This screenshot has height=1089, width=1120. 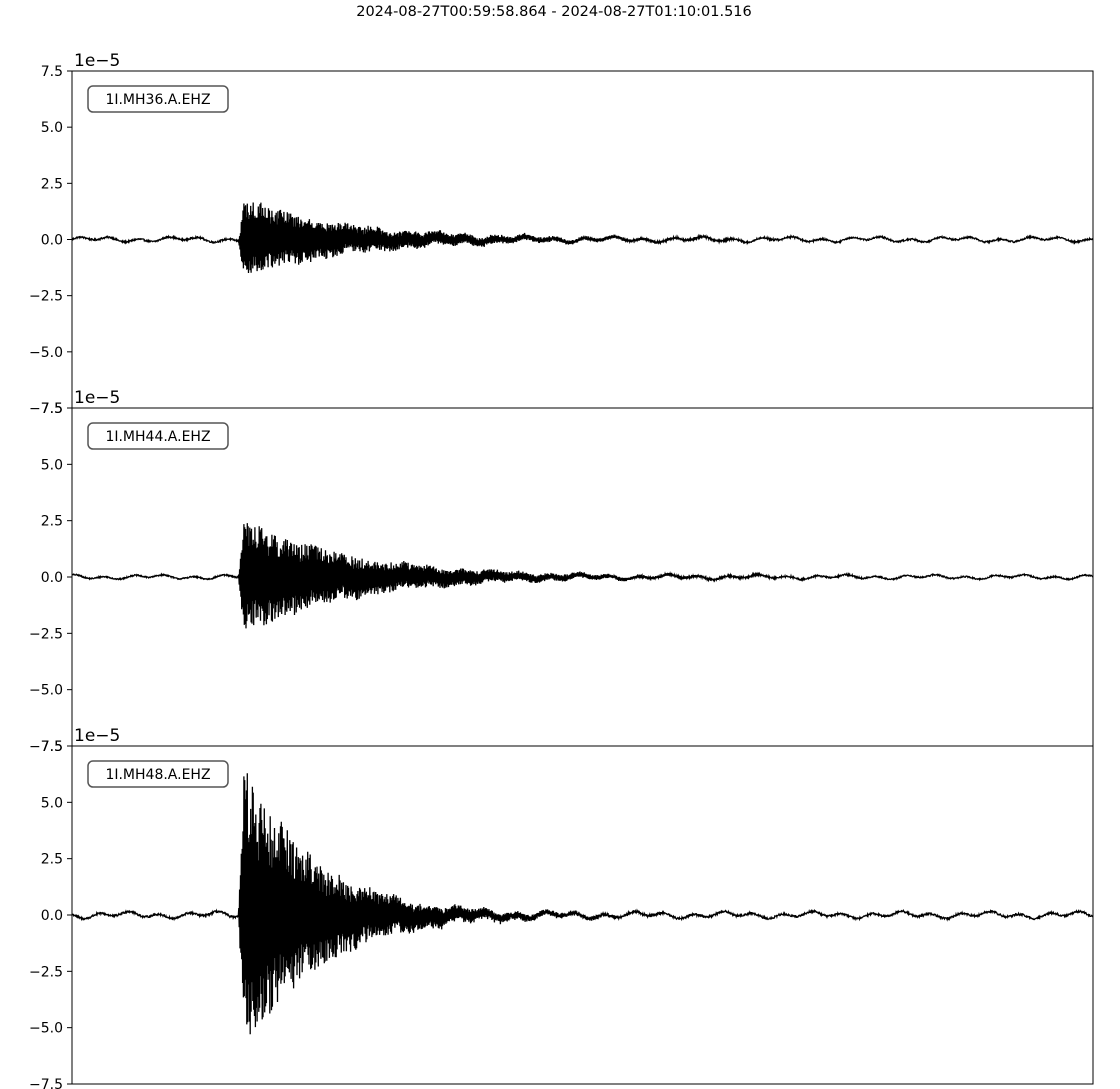 I want to click on trace-label: 1I.MH36.A.EHZ, so click(x=157, y=100).